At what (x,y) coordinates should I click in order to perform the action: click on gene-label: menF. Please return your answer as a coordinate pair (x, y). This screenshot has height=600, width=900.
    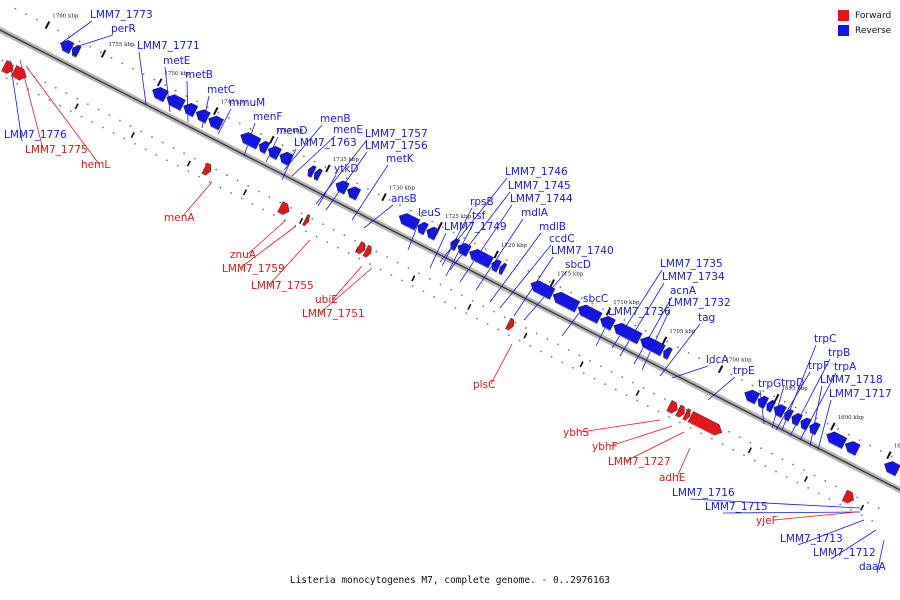
    Looking at the image, I should click on (267, 117).